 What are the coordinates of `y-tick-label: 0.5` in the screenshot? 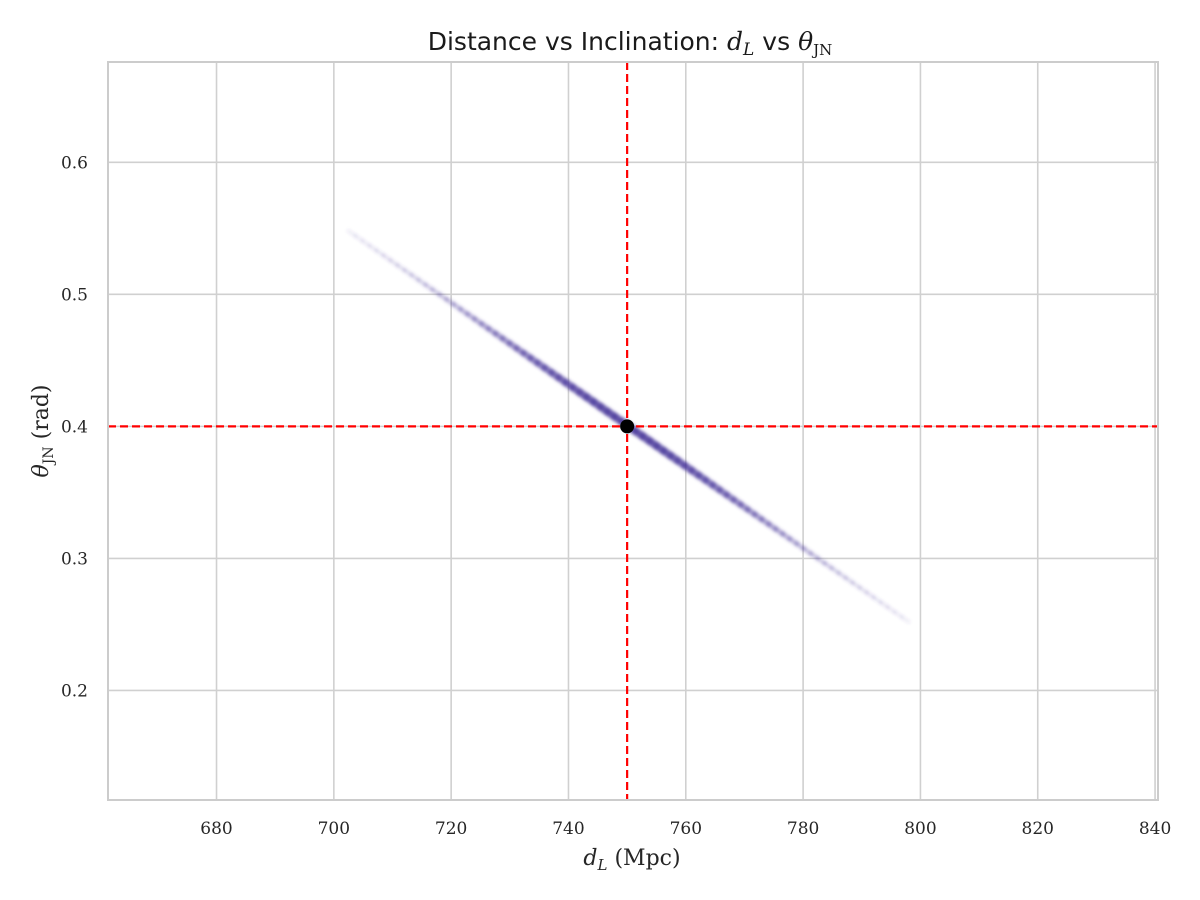 It's located at (74, 295).